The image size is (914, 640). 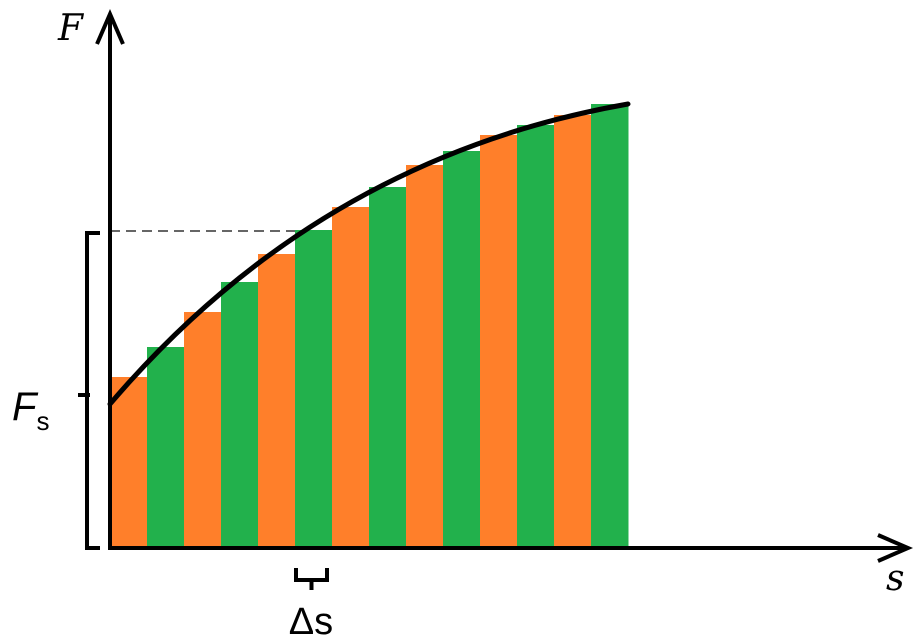 I want to click on y-axis-label: F, so click(x=71, y=28).